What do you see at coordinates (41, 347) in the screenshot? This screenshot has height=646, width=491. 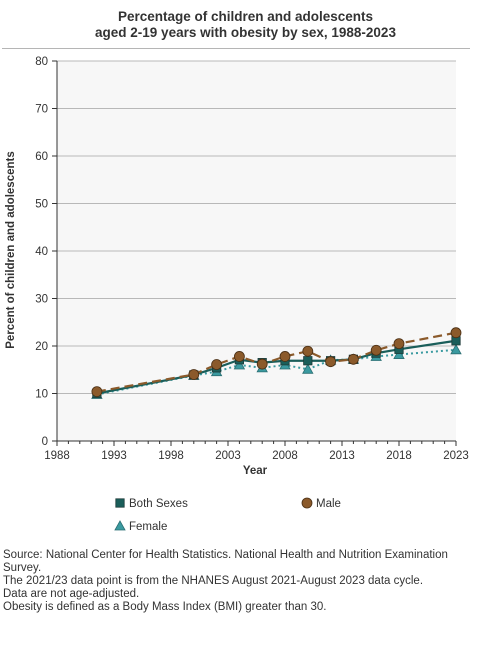 I see `y-tick-label: 20` at bounding box center [41, 347].